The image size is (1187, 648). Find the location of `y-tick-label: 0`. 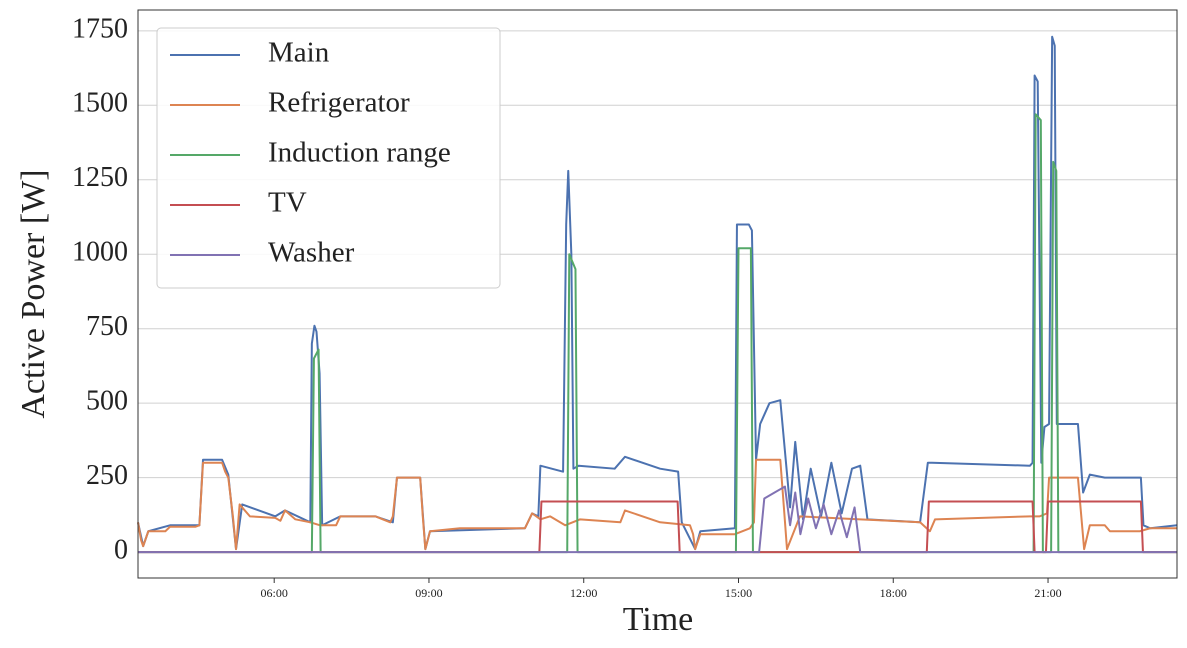

y-tick-label: 0 is located at coordinates (121, 550).